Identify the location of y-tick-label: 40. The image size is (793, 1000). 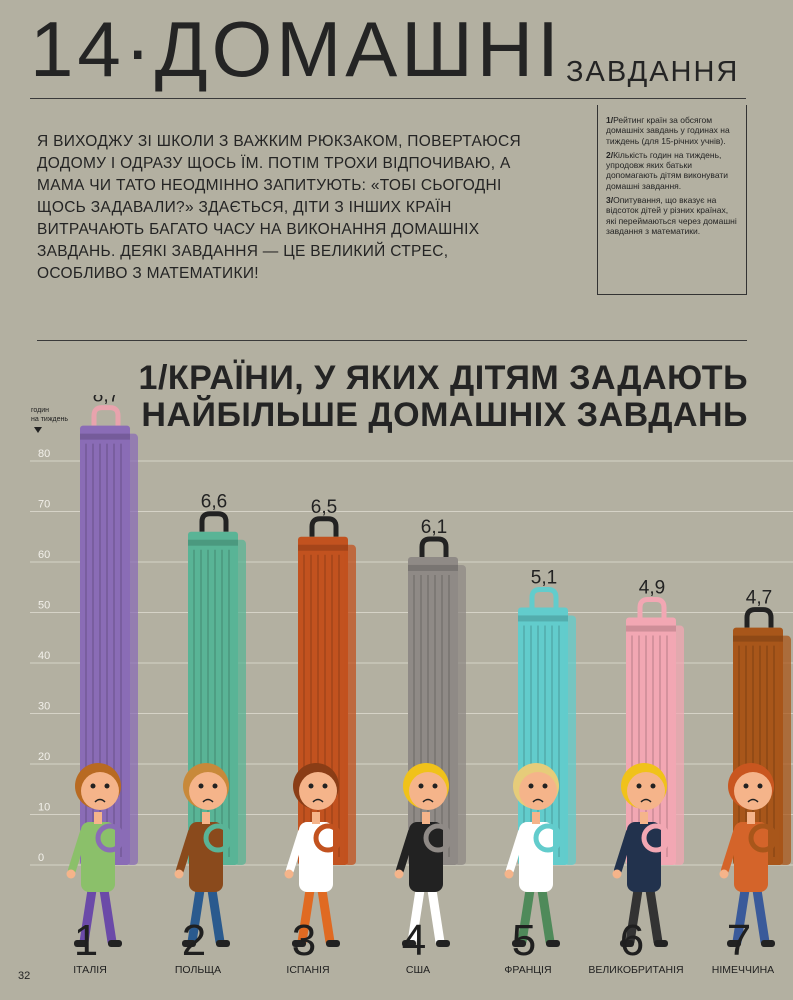
(44, 656).